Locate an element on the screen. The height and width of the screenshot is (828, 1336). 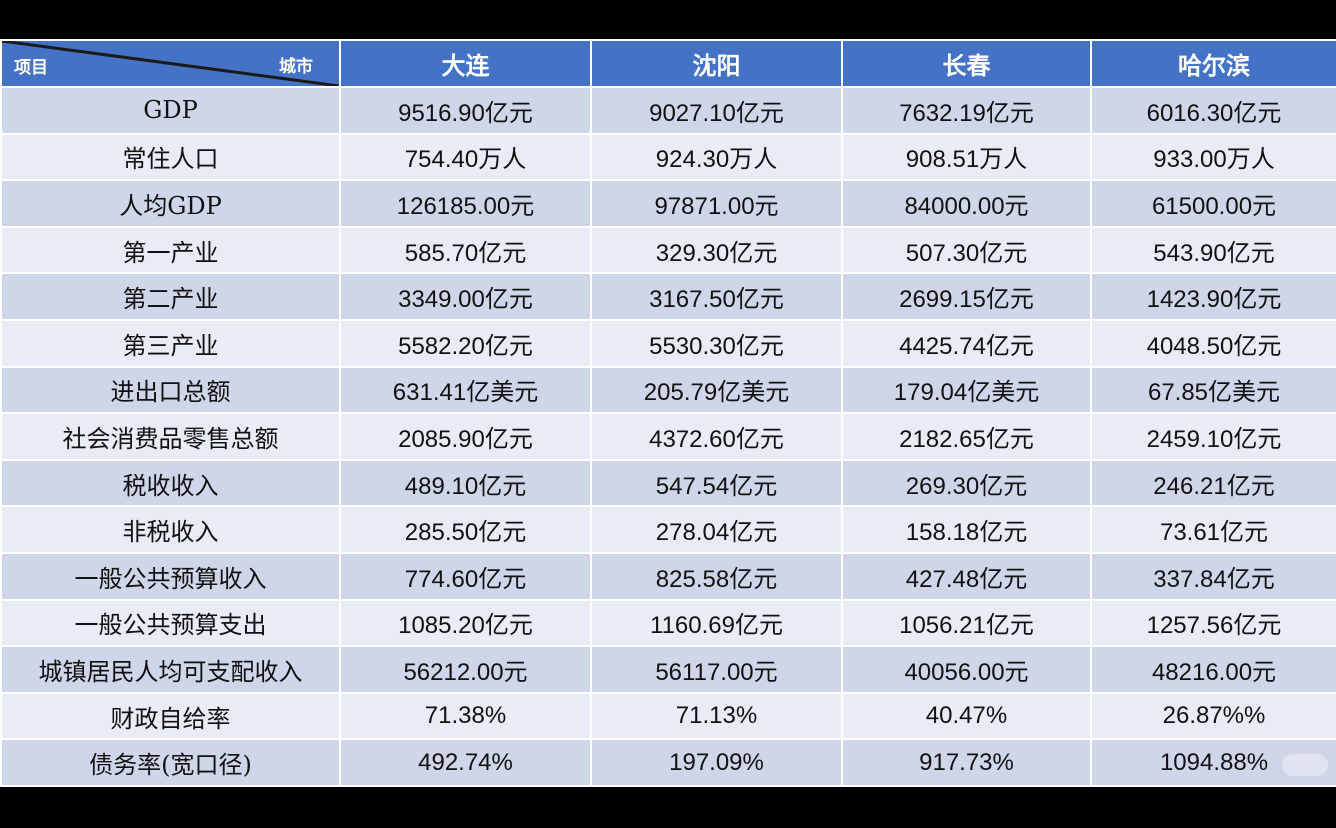
cell-shenyang: 329.30亿元 is located at coordinates (716, 250).